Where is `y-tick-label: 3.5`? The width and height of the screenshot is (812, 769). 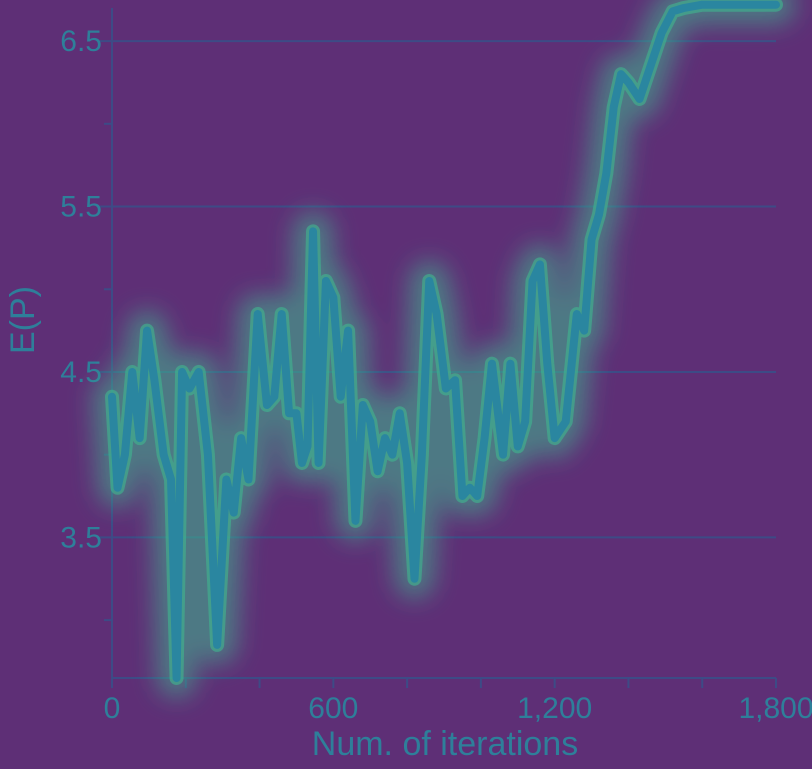
y-tick-label: 3.5 is located at coordinates (81, 537).